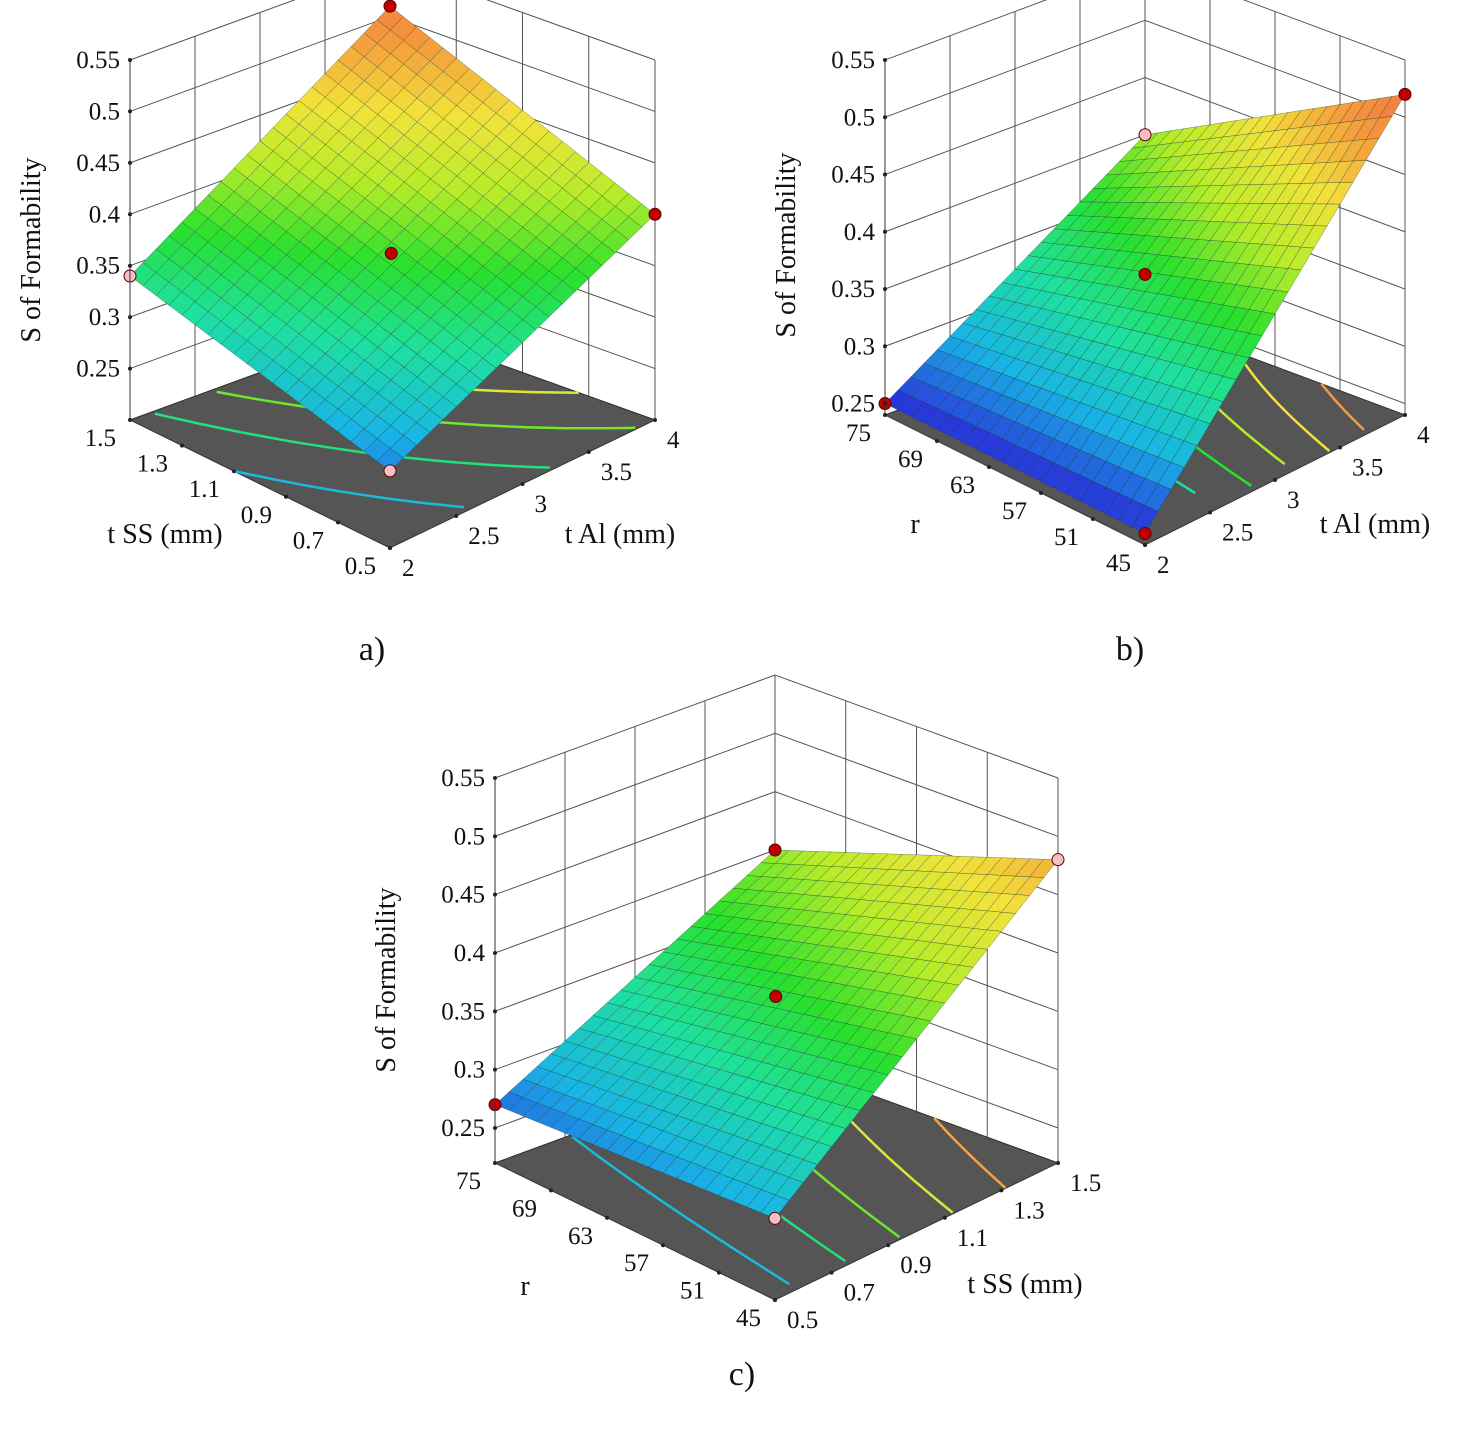  Describe the element at coordinates (468, 1181) in the screenshot. I see `x-tick-label: 75` at that location.